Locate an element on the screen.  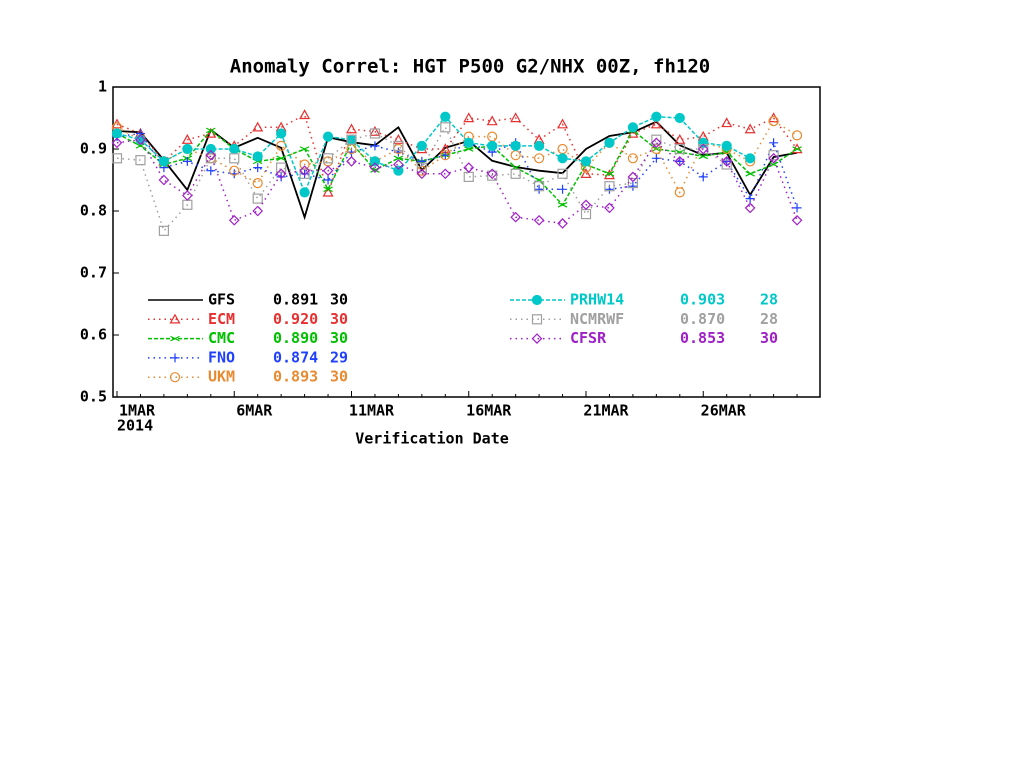
legend-mean: 0.903 is located at coordinates (702, 300).